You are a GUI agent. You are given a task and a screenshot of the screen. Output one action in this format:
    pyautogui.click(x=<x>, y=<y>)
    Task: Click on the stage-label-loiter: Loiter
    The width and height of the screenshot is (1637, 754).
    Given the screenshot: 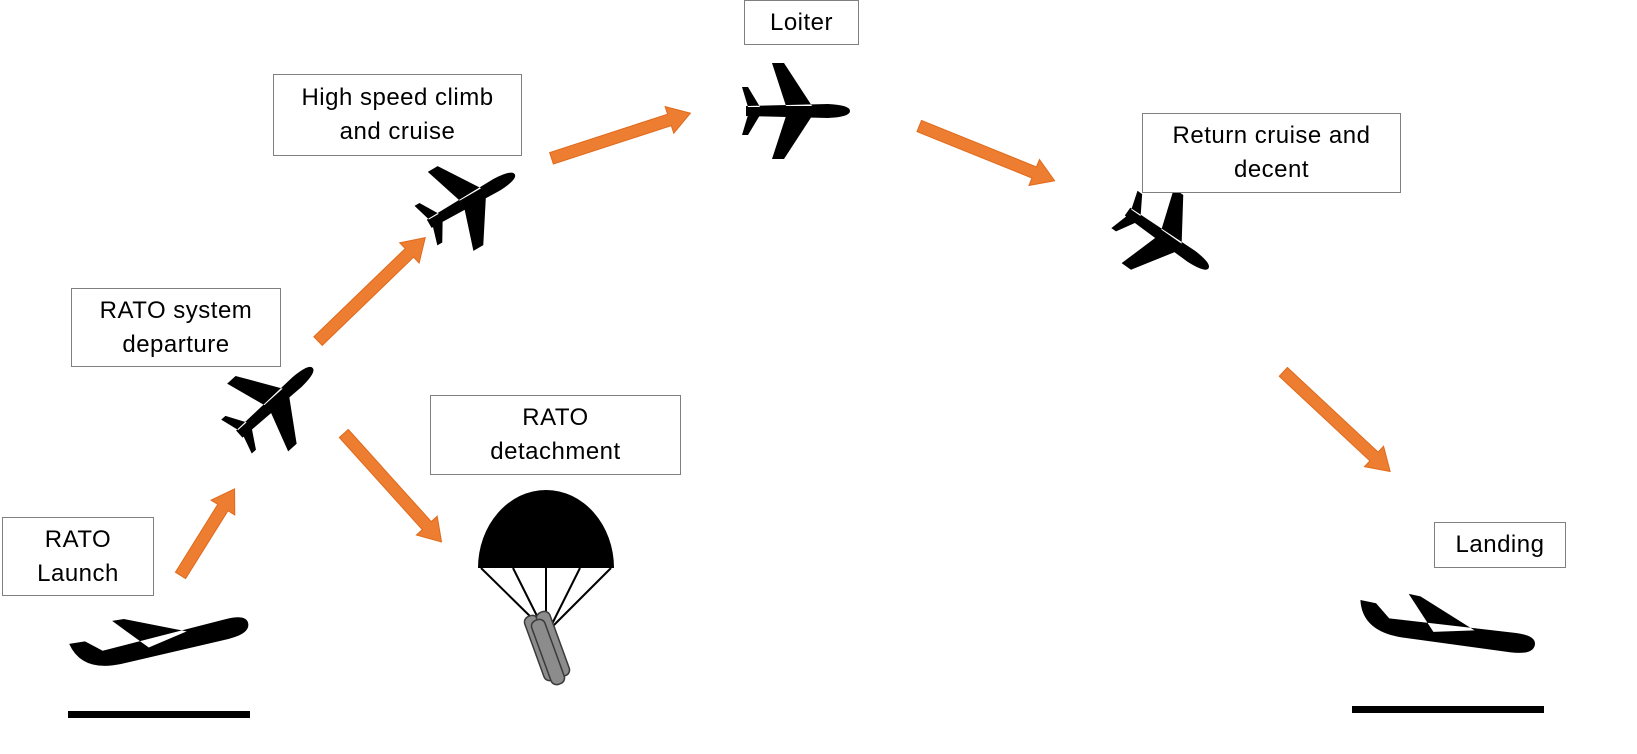 What is the action you would take?
    pyautogui.click(x=801, y=22)
    